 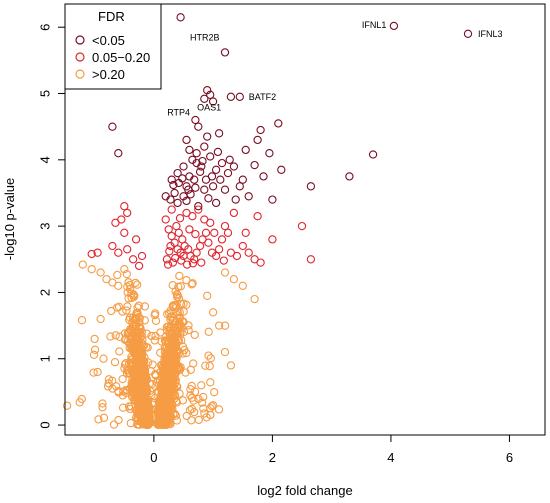 What do you see at coordinates (45, 292) in the screenshot?
I see `y-tick-label: 2` at bounding box center [45, 292].